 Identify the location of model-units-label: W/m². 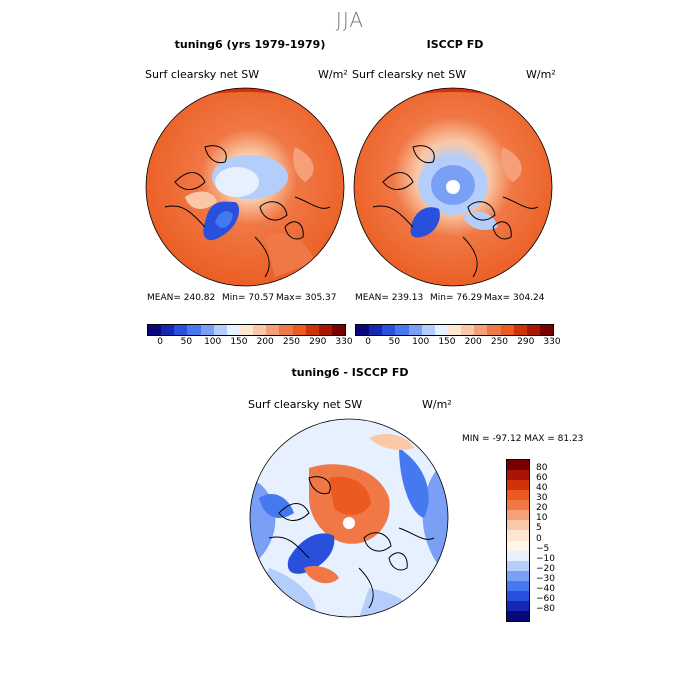
(333, 74).